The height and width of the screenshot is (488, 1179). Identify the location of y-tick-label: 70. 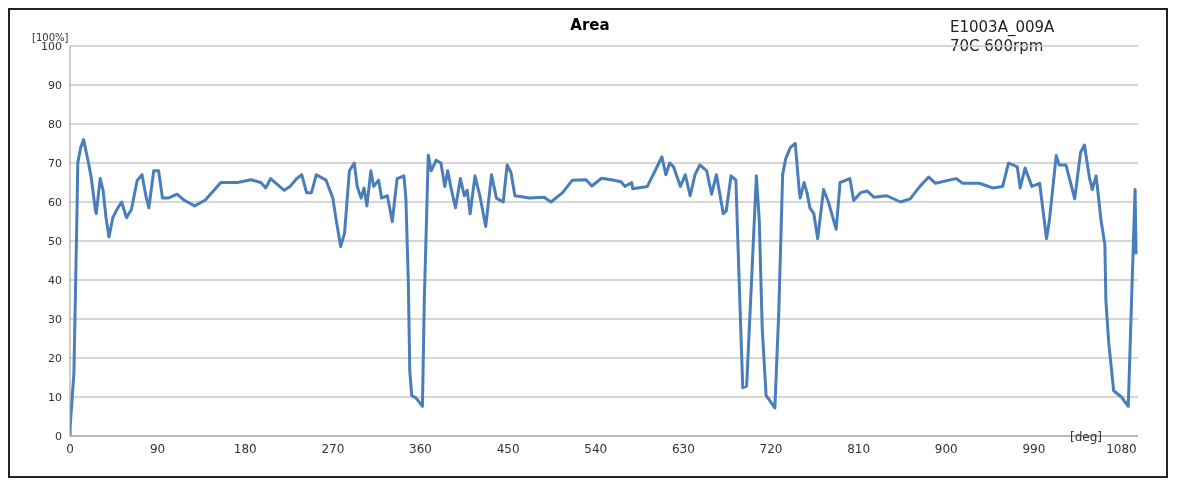
(55, 163).